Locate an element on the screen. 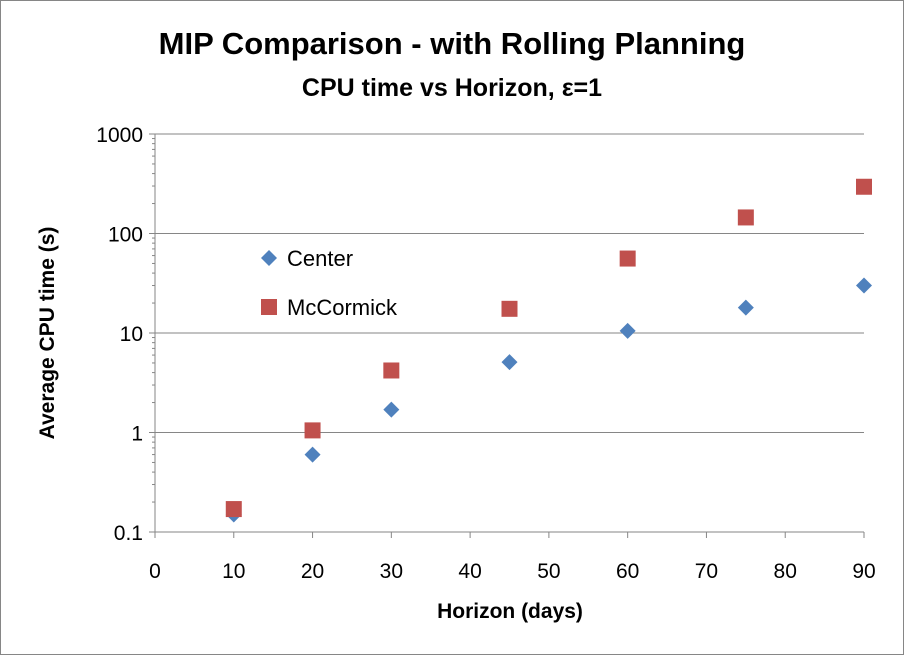 This screenshot has height=655, width=904. legend-item-center: Center is located at coordinates (307, 258).